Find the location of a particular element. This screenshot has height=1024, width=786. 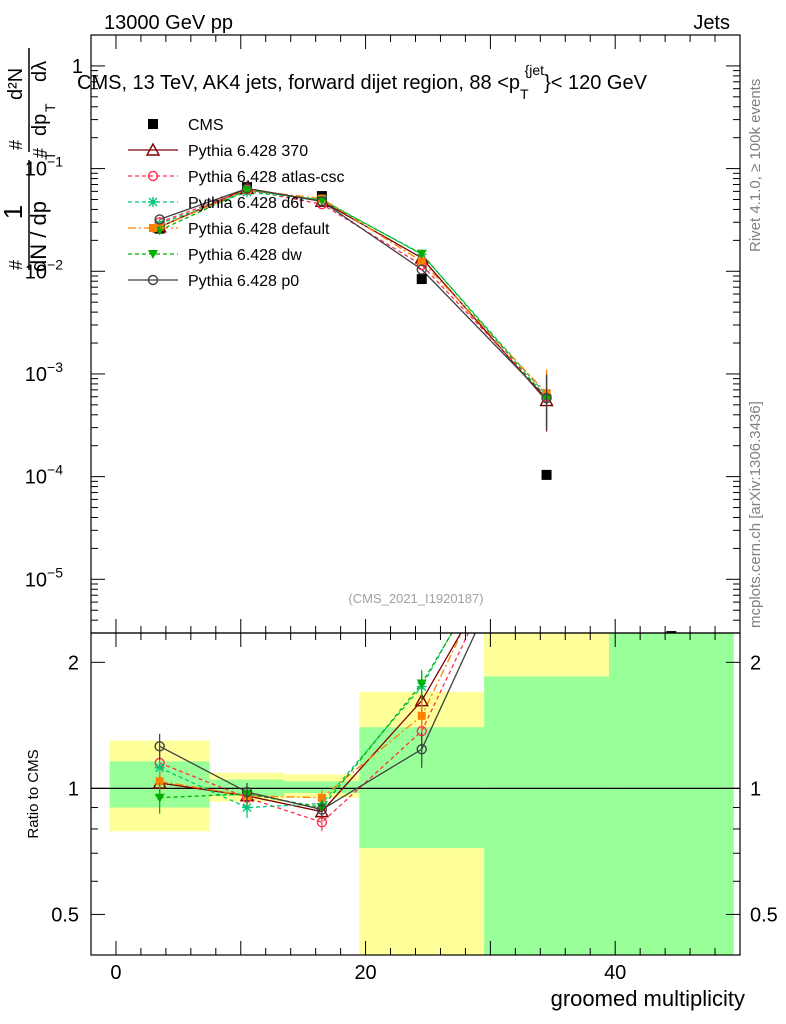

analysis-watermark: (CMS_2021_I1920187) is located at coordinates (415, 598).